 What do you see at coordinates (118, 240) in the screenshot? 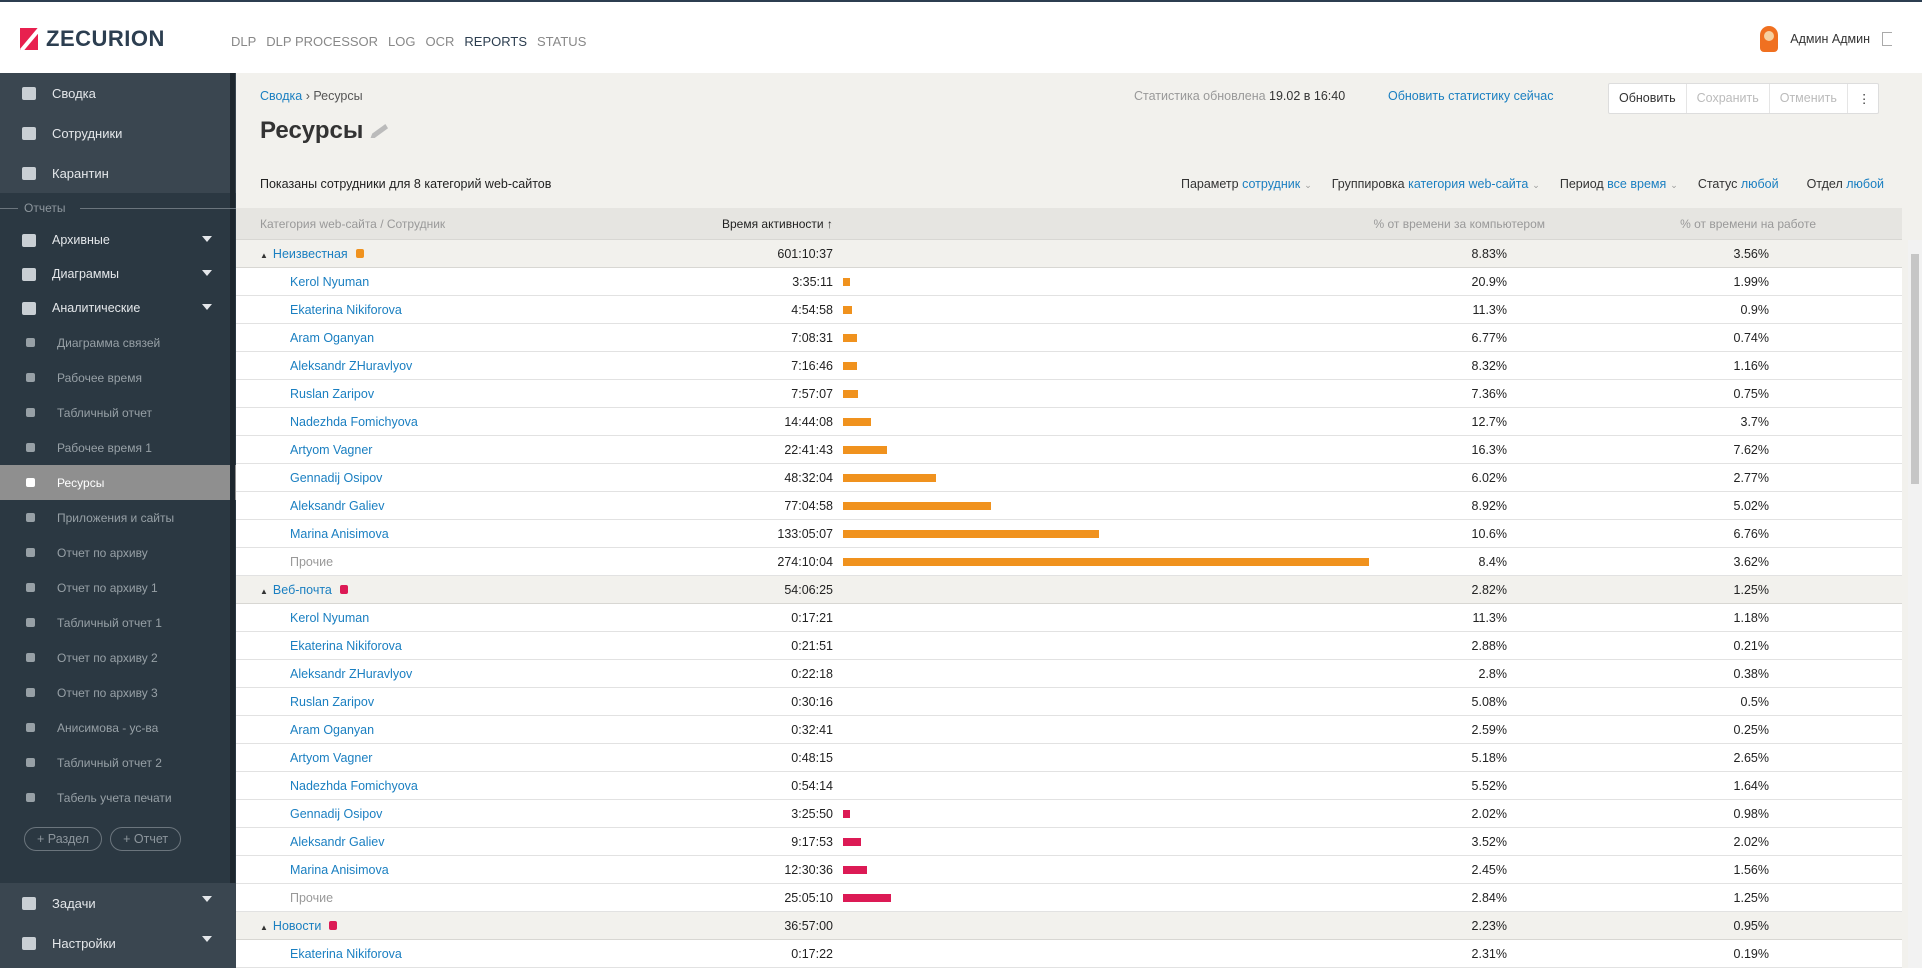
I see `sidebar-folder: Архивные` at bounding box center [118, 240].